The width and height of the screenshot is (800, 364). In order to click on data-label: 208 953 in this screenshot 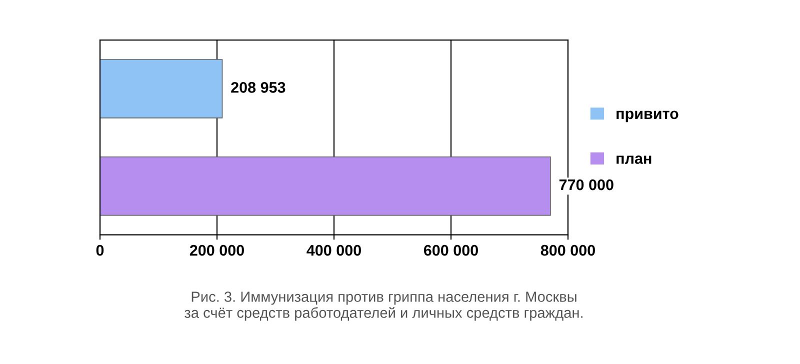, I will do `click(258, 87)`.